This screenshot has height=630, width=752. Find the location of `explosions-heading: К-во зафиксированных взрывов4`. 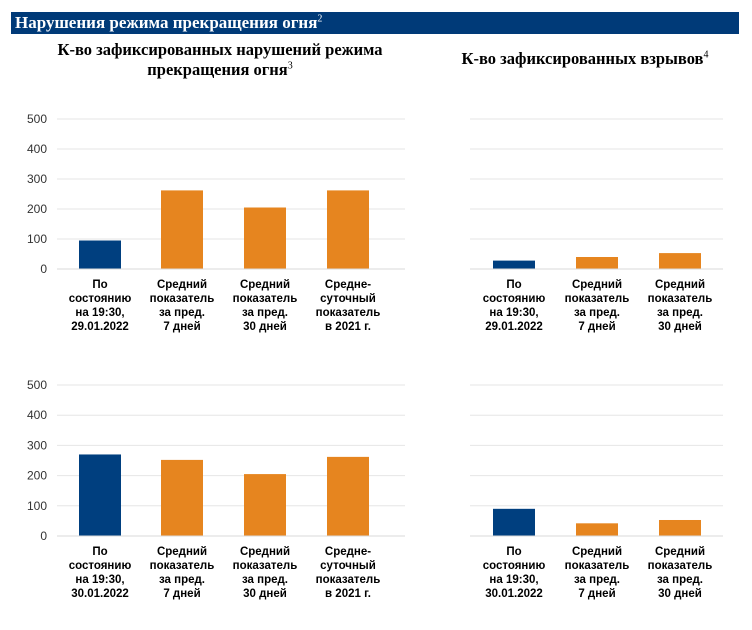

explosions-heading: К-во зафиксированных взрывов4 is located at coordinates (585, 59).